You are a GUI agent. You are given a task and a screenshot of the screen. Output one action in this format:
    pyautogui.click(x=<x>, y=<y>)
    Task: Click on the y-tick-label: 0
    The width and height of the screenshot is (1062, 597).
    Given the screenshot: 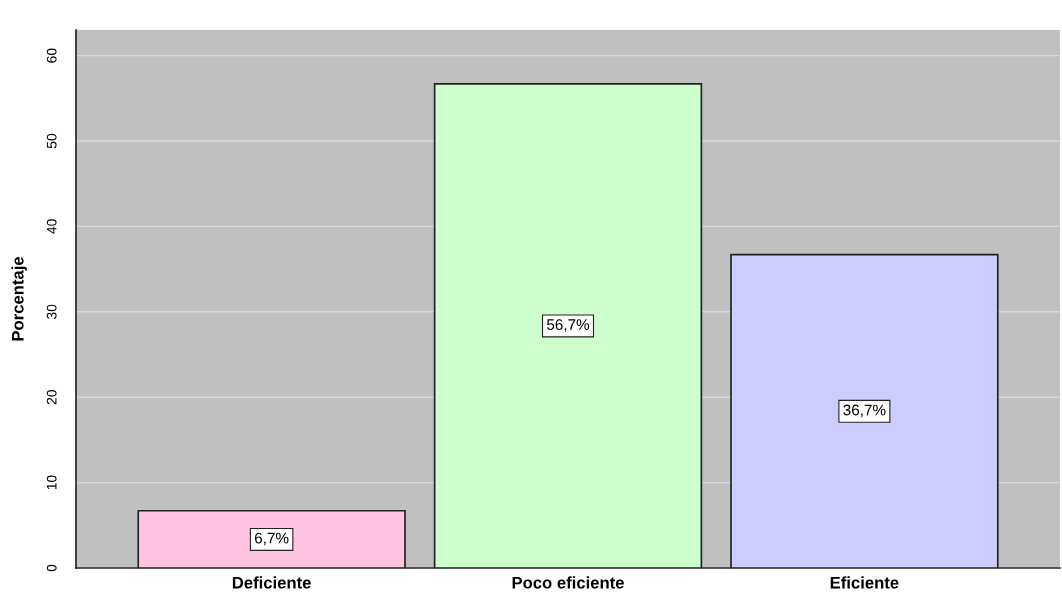 What is the action you would take?
    pyautogui.click(x=51, y=568)
    